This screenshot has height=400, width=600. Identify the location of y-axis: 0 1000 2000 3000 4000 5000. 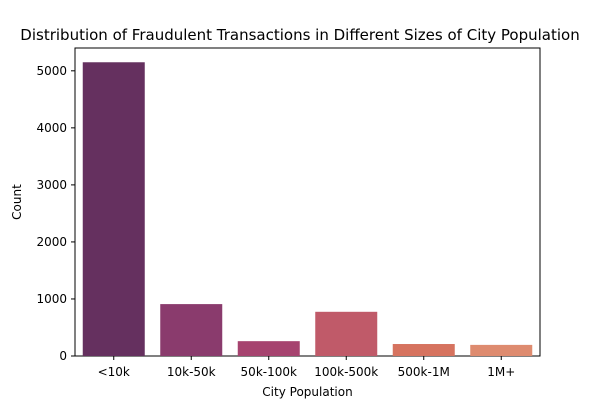
(55, 213).